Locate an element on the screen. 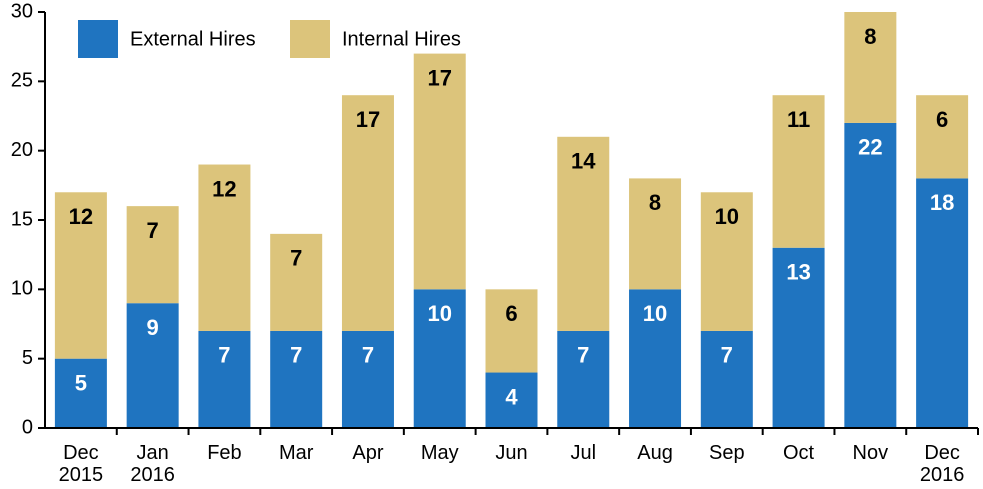  value-label: 4 is located at coordinates (511, 396).